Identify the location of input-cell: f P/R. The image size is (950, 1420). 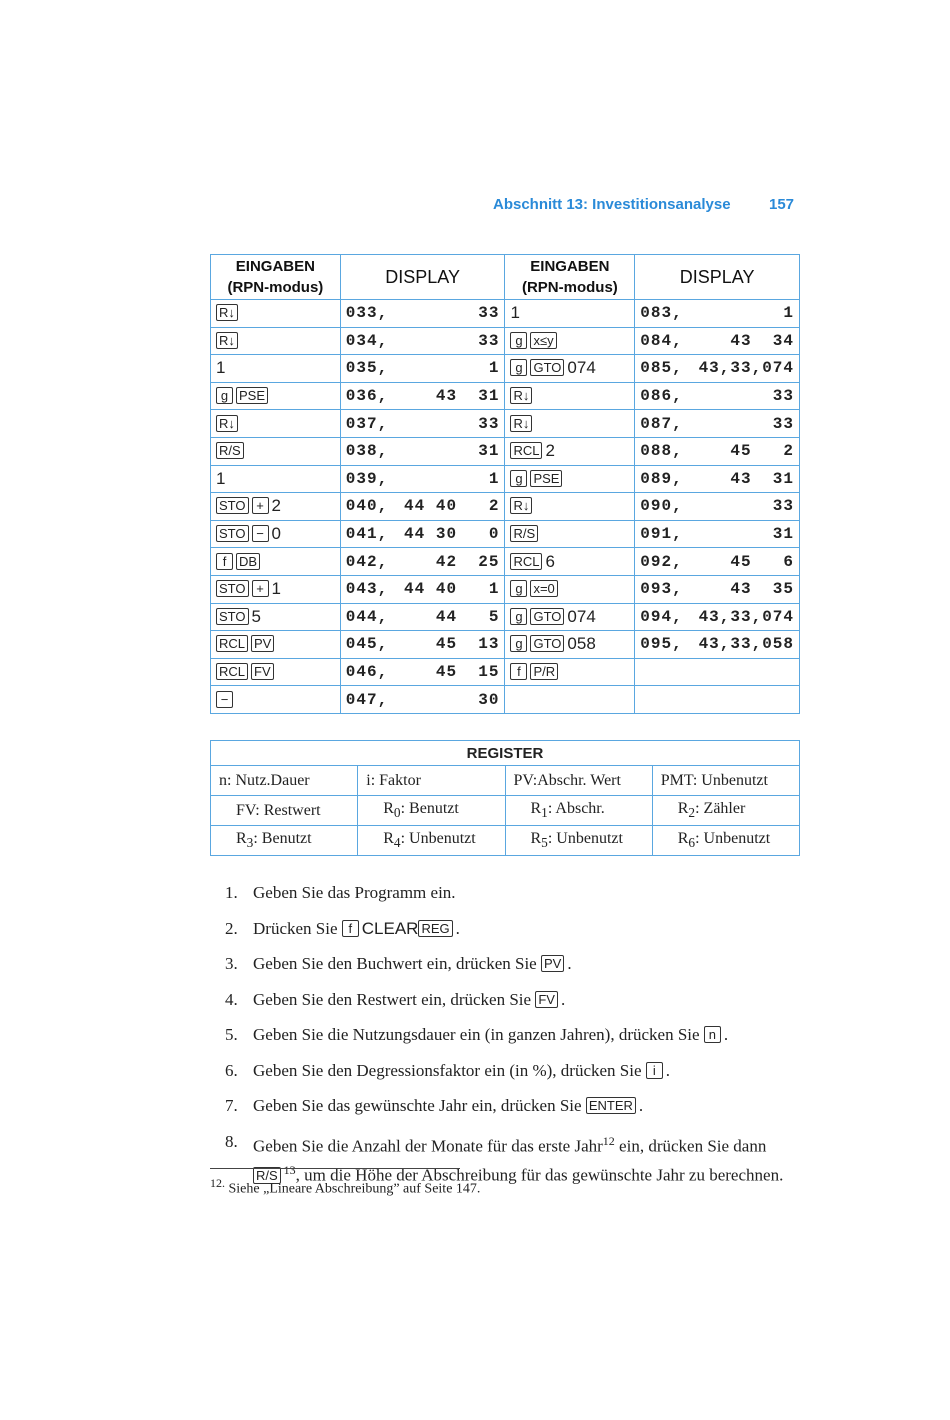
(570, 672).